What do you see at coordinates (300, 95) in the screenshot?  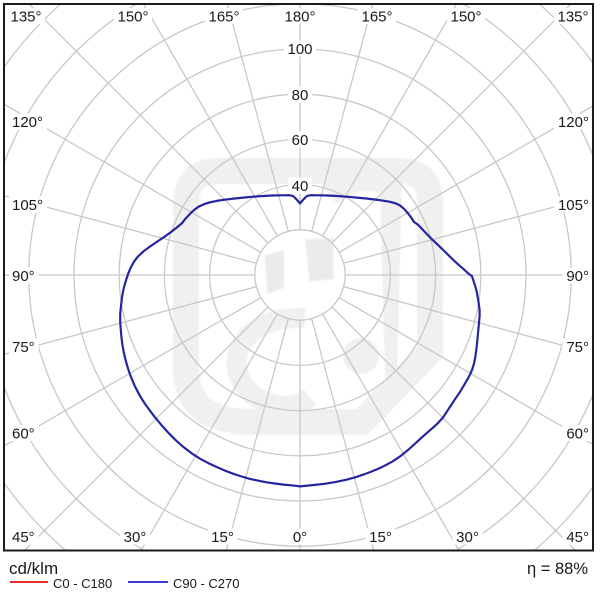 I see `svg-text: 80` at bounding box center [300, 95].